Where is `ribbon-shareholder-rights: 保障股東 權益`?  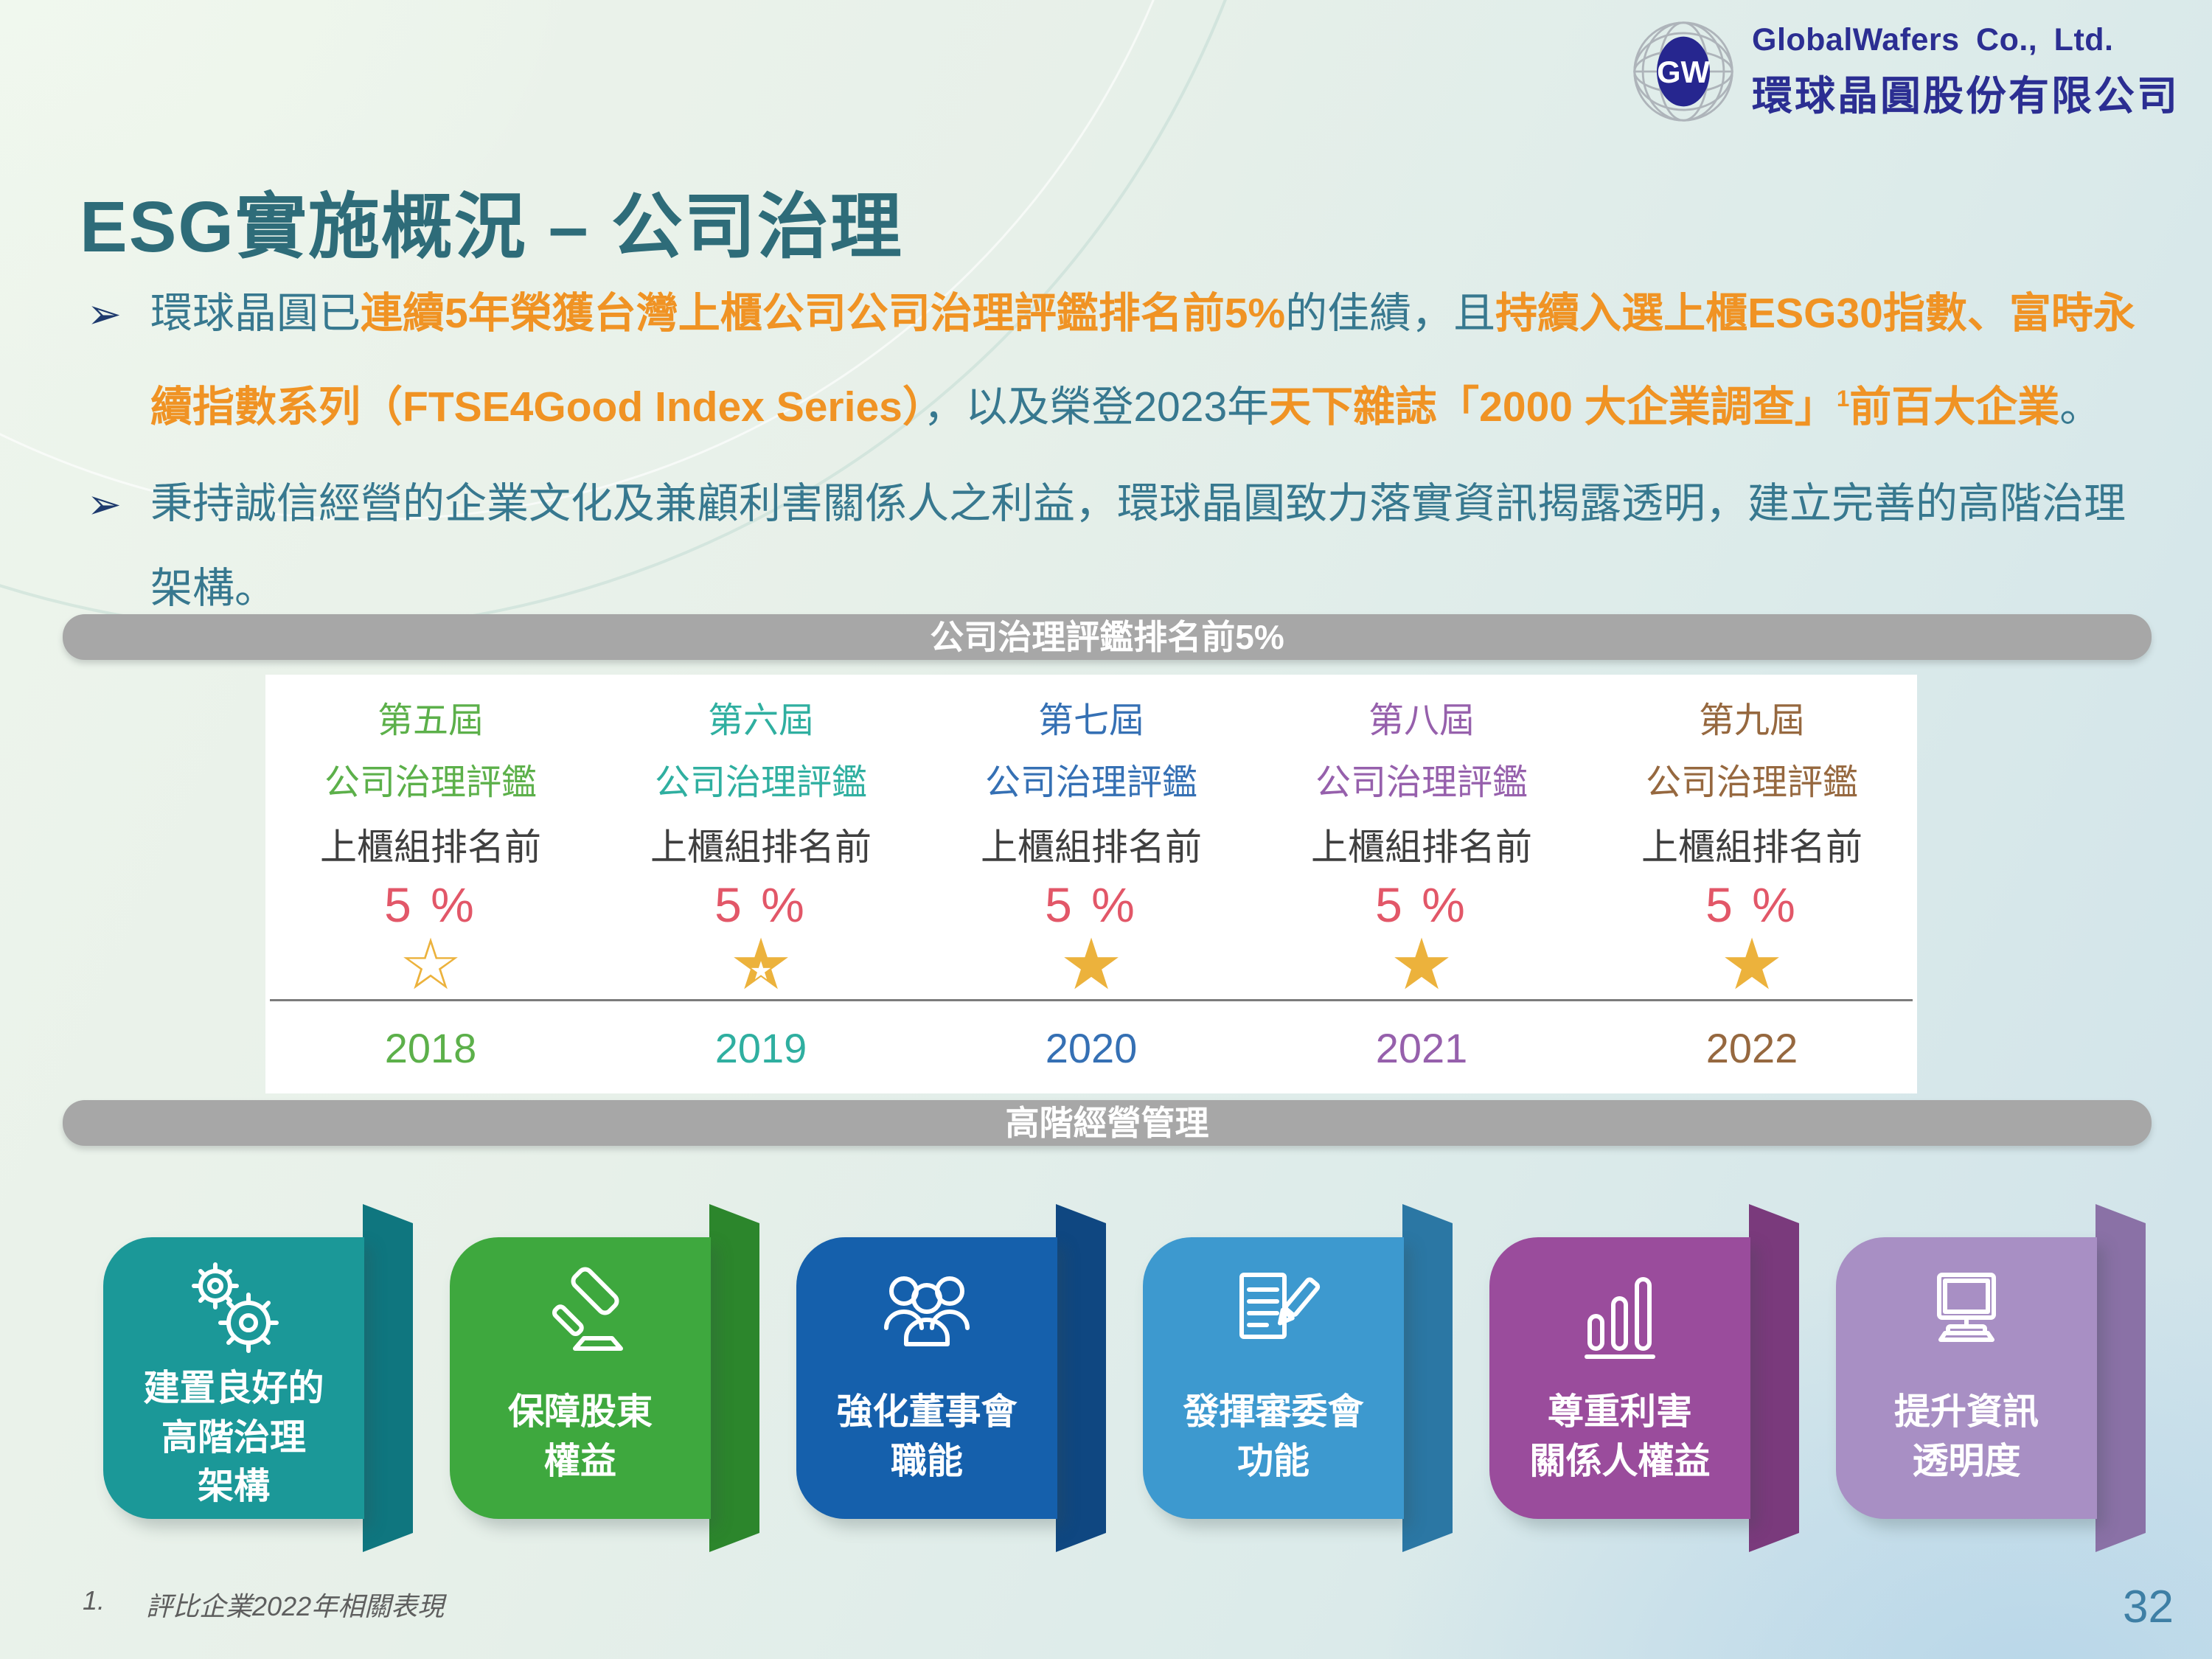 ribbon-shareholder-rights: 保障股東 權益 is located at coordinates (604, 1378).